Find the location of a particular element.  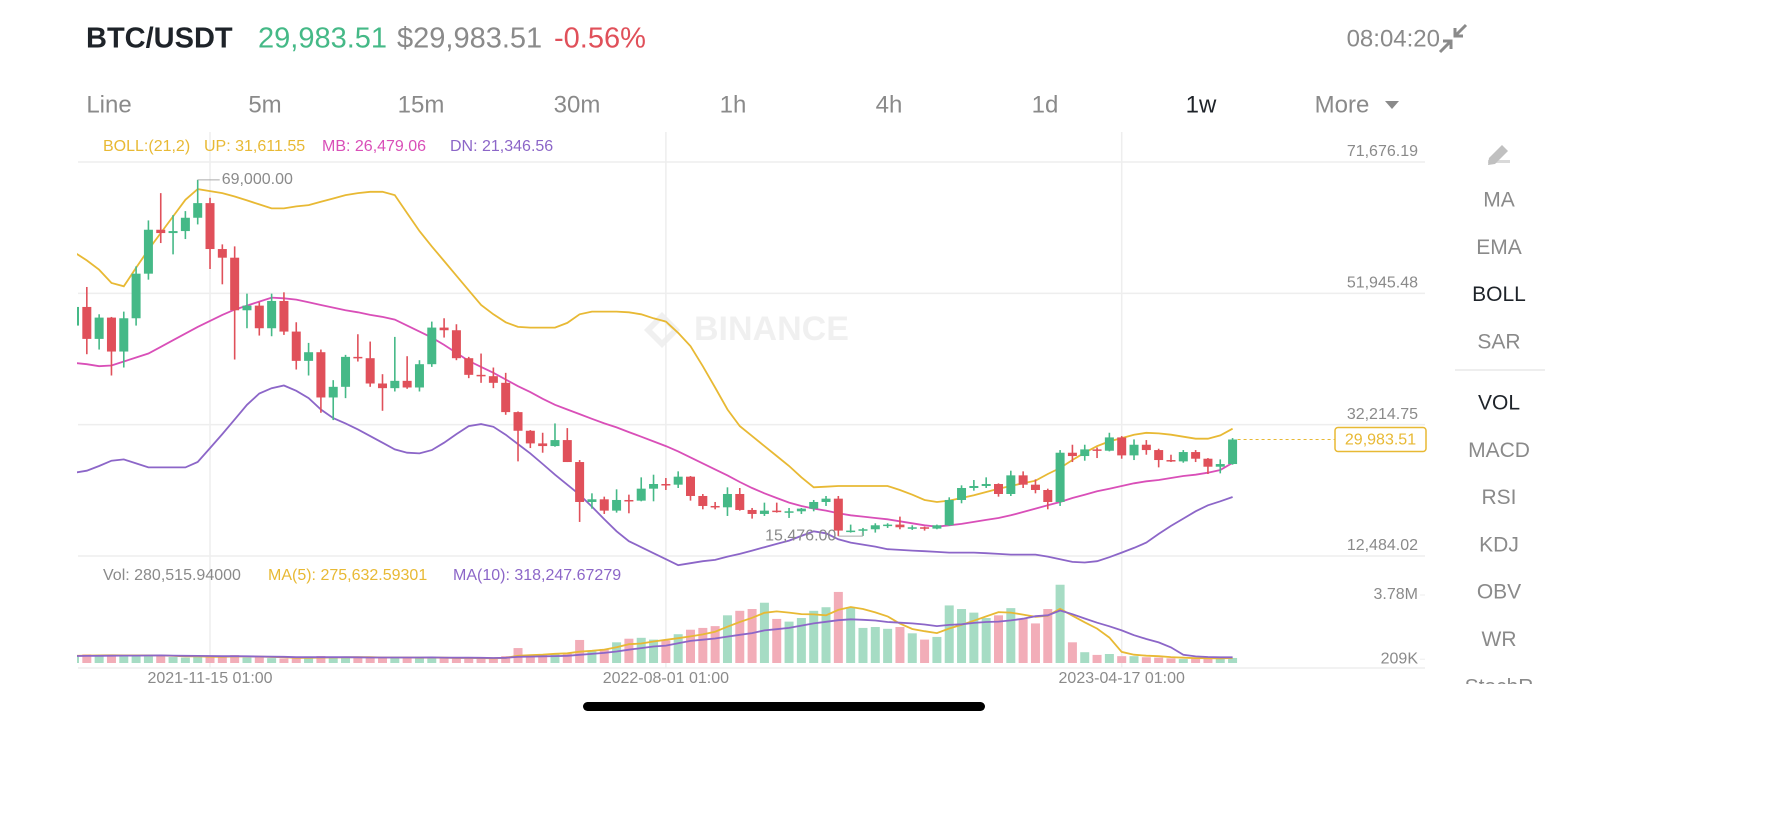

x-tick-label: 2021-11-15 01:00 is located at coordinates (209, 678).